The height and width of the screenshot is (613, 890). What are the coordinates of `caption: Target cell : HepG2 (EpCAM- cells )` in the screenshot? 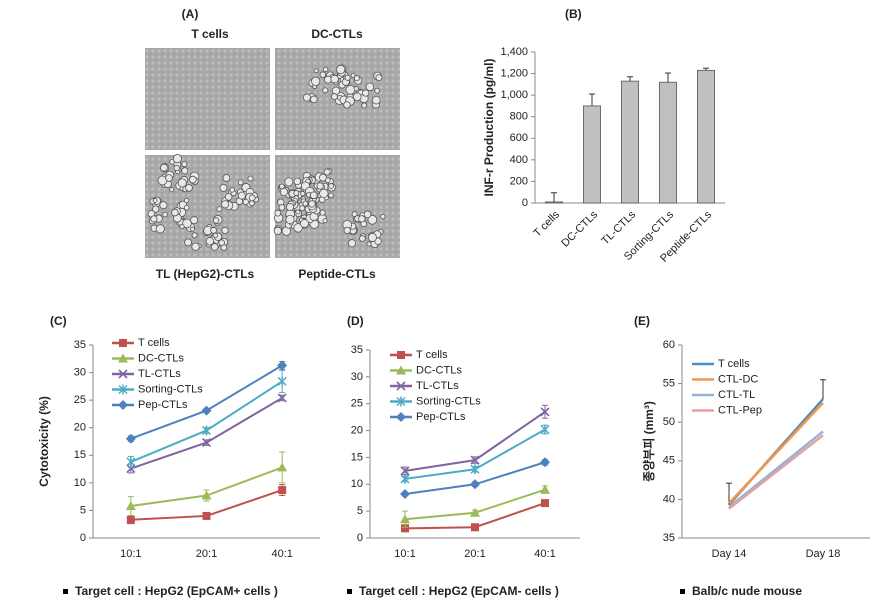 It's located at (459, 591).